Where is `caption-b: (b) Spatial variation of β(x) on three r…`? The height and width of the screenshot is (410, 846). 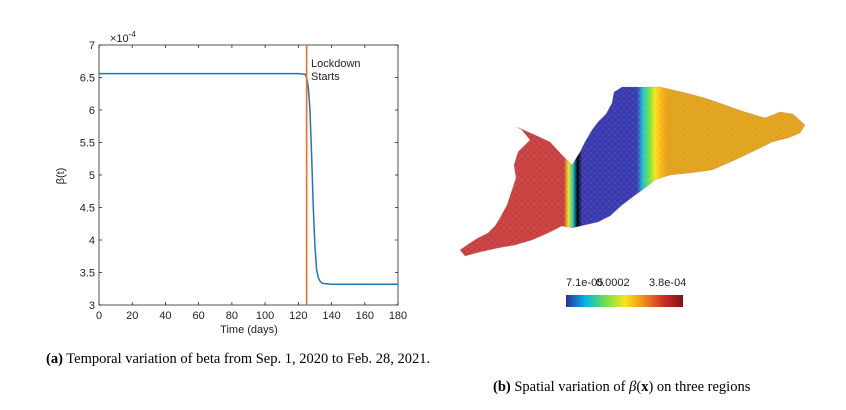 caption-b: (b) Spatial variation of β(x) on three r… is located at coordinates (622, 387).